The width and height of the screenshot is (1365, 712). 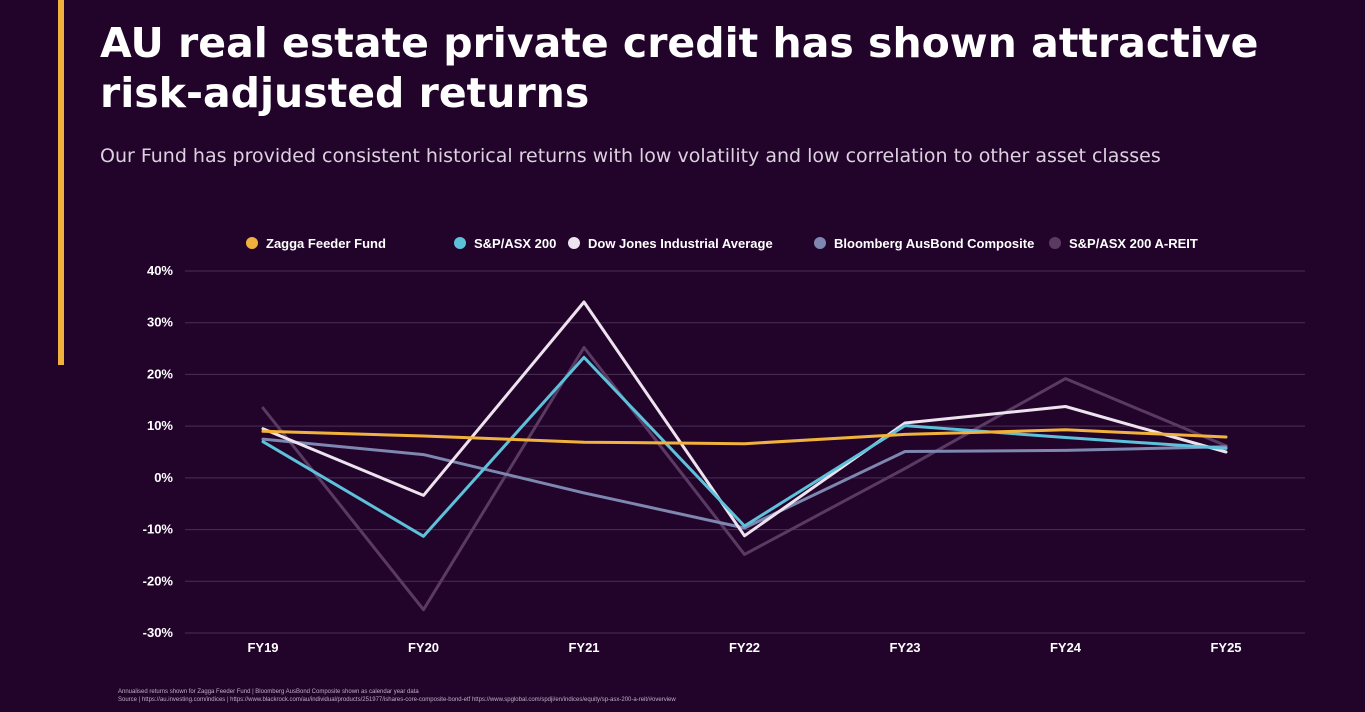 What do you see at coordinates (163, 477) in the screenshot?
I see `y-tick-label: 0%` at bounding box center [163, 477].